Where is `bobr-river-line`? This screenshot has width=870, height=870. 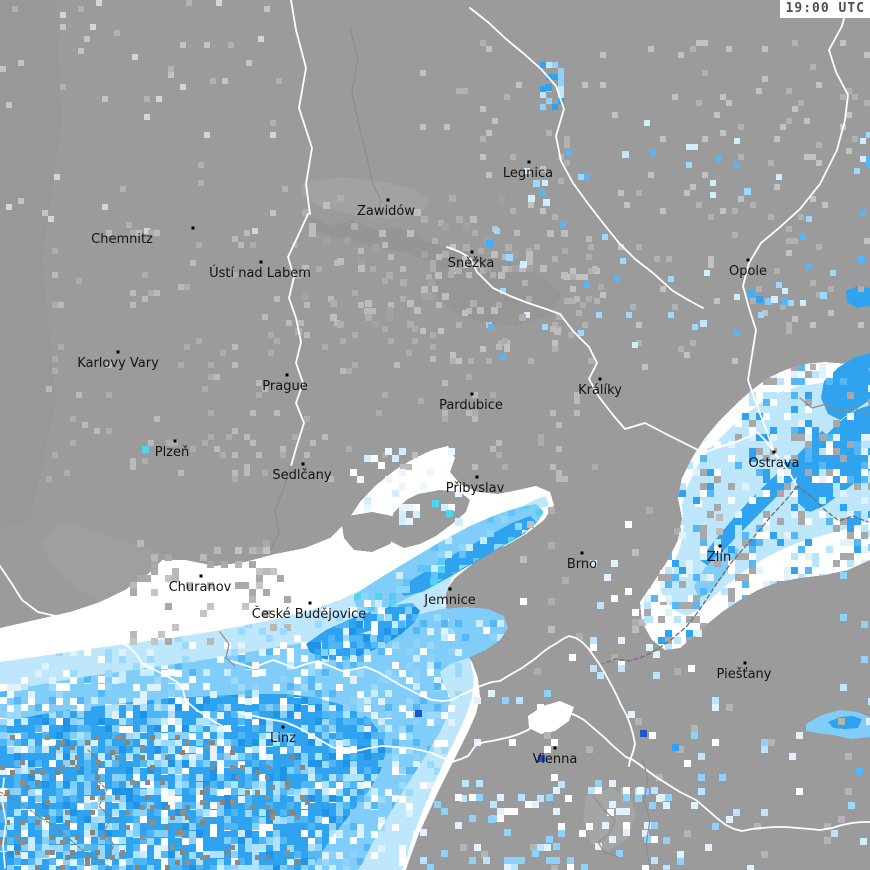
bobr-river-line is located at coordinates (586, 158).